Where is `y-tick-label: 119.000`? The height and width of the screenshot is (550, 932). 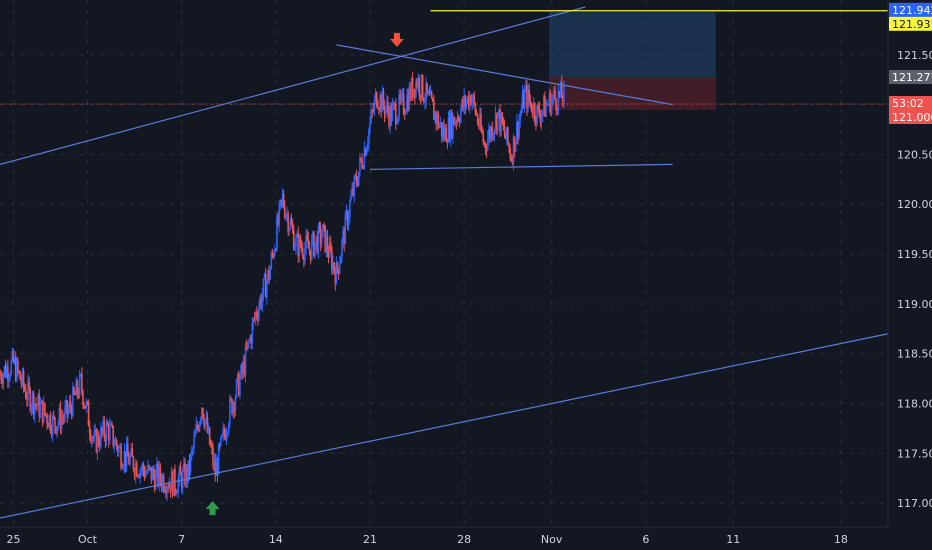
y-tick-label: 119.000 is located at coordinates (914, 304).